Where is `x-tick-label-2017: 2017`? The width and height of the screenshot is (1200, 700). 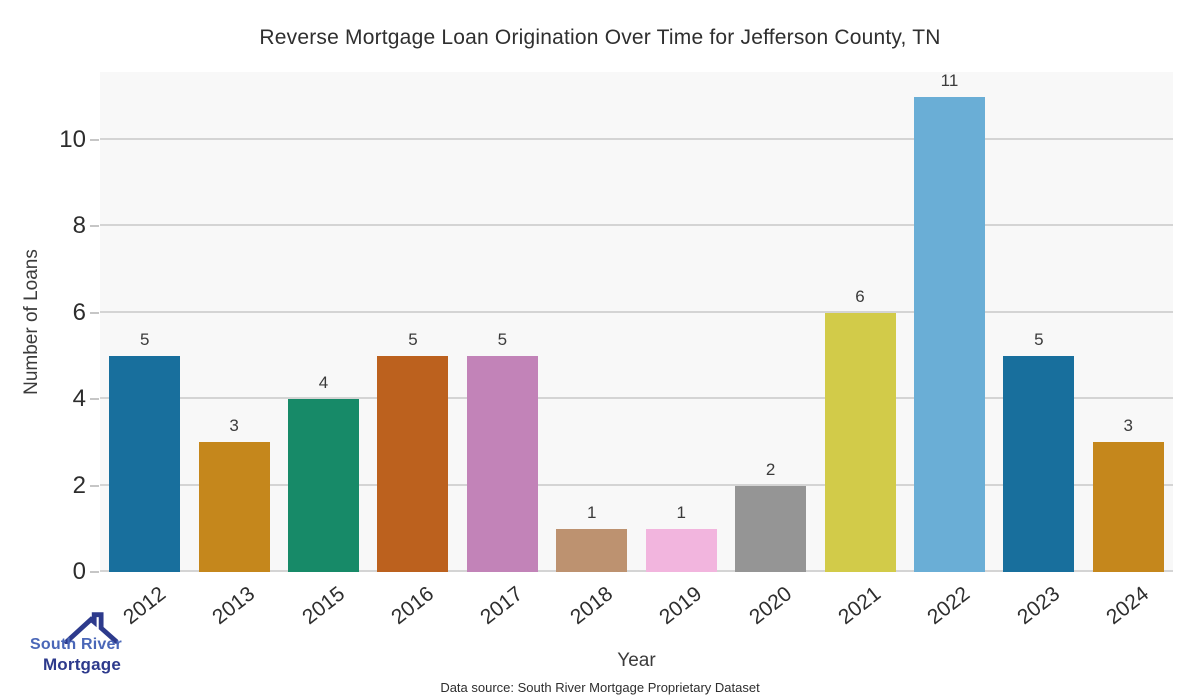 x-tick-label-2017: 2017 is located at coordinates (502, 606).